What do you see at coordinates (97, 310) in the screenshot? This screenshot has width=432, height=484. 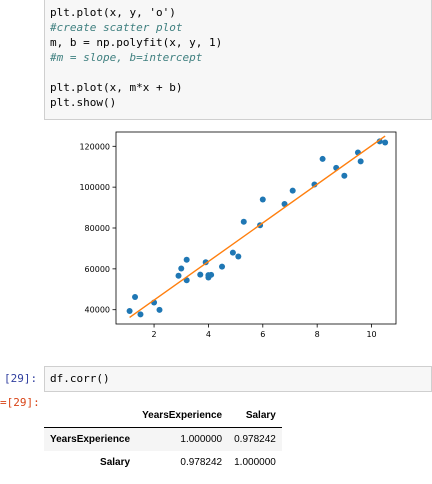 I see `y-tick-label: 40000` at bounding box center [97, 310].